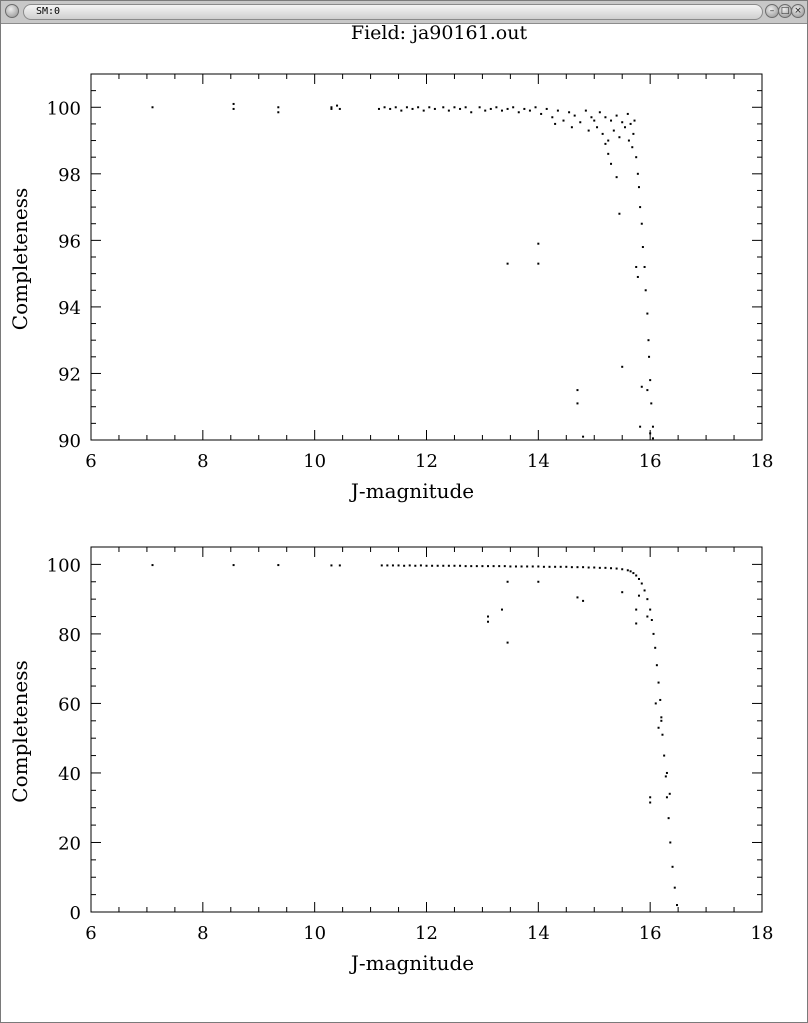 The image size is (808, 1023). Describe the element at coordinates (404, 12) in the screenshot. I see `title-bar: SM:0 – □ ×` at that location.